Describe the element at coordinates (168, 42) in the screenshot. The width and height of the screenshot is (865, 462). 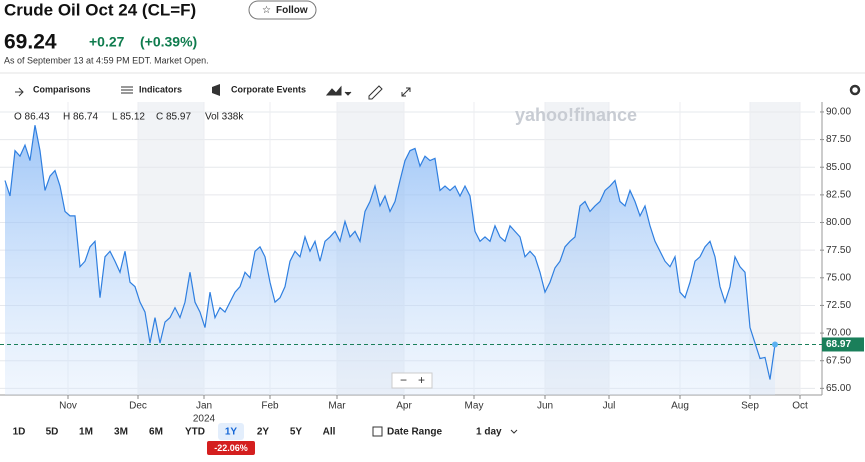
I see `change-pct: (+0.39%)` at that location.